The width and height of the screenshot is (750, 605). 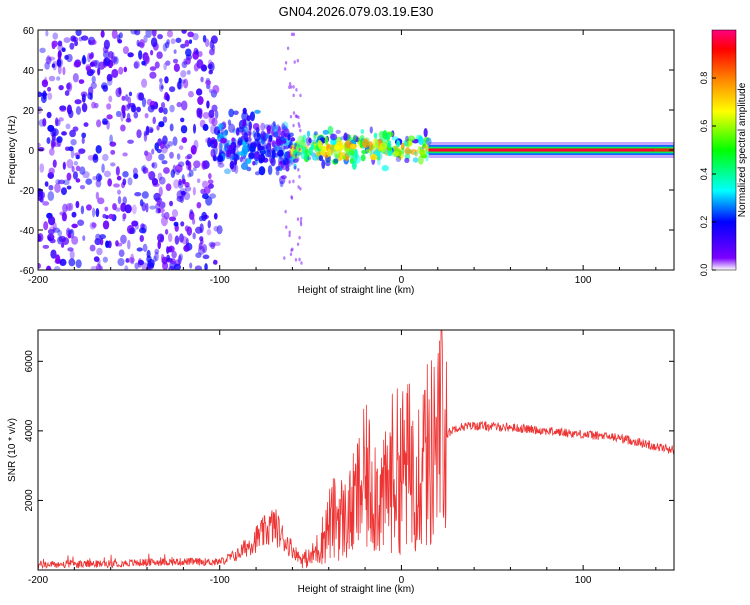 What do you see at coordinates (27, 231) in the screenshot?
I see `spectrogram-y-tick-label: -40` at bounding box center [27, 231].